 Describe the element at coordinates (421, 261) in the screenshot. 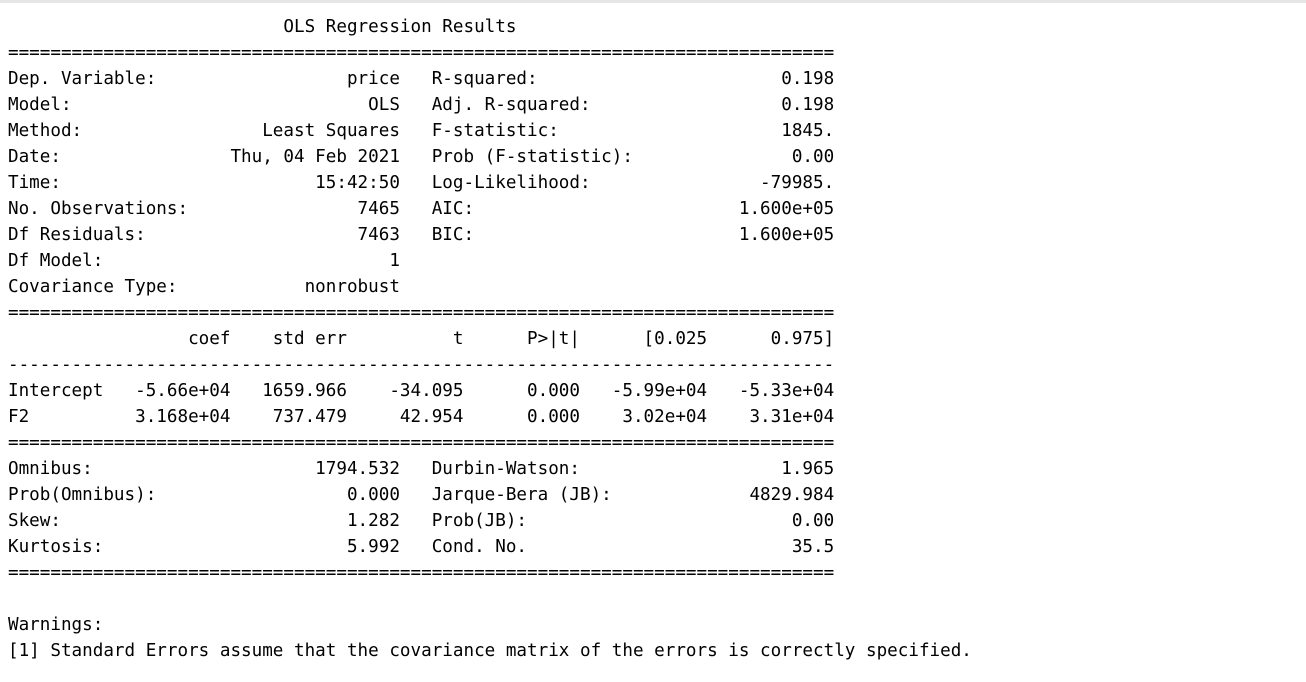

I see `info-row: Df Model: 1` at that location.